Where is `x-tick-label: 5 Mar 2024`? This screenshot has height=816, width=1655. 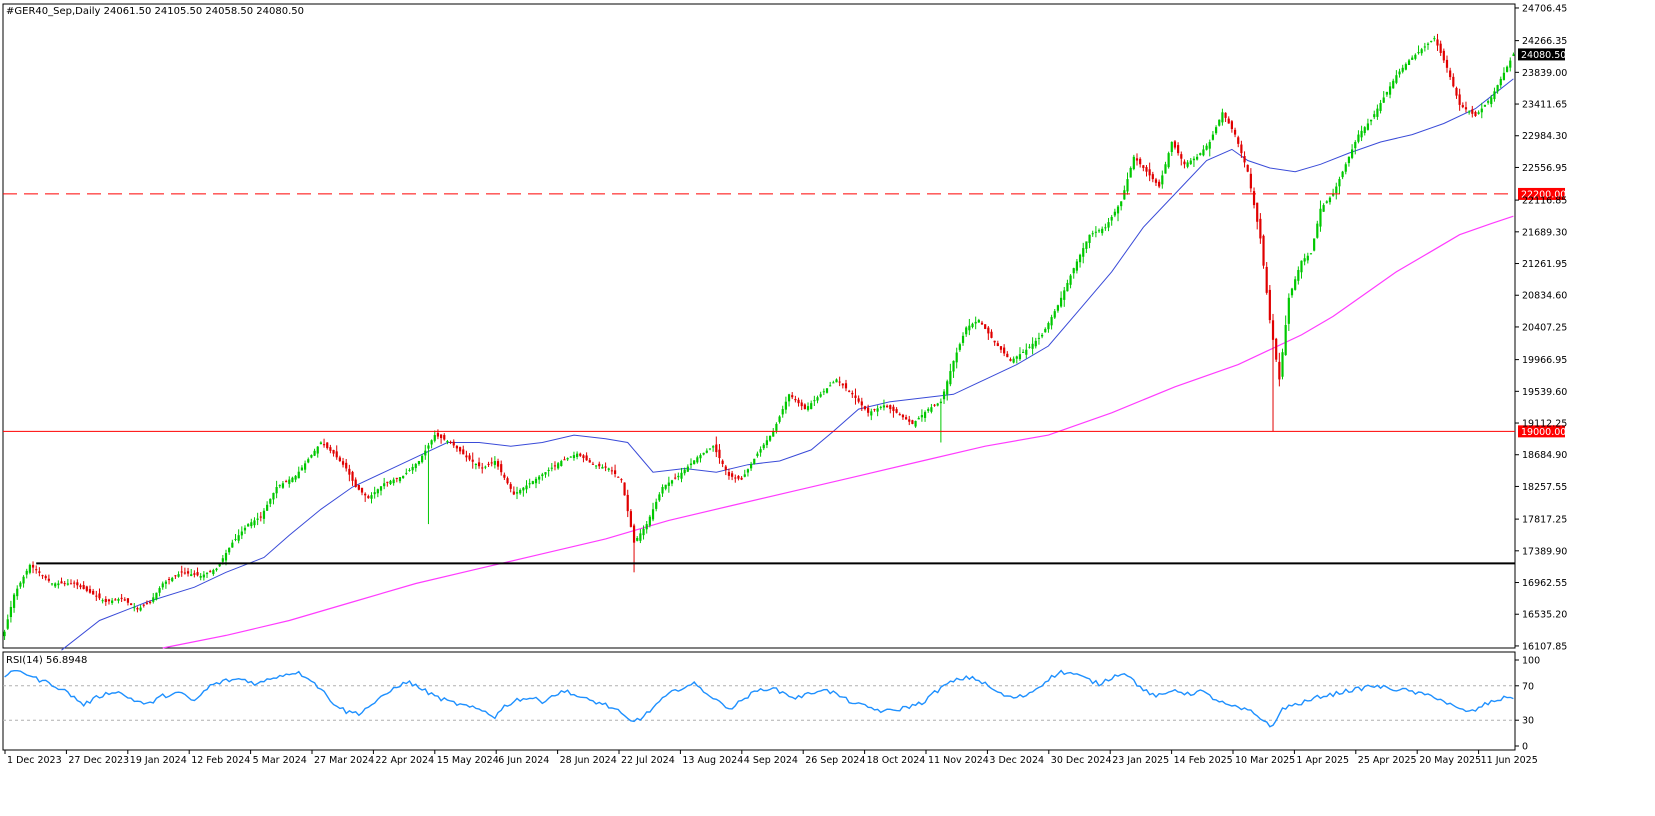
x-tick-label: 5 Mar 2024 is located at coordinates (280, 760).